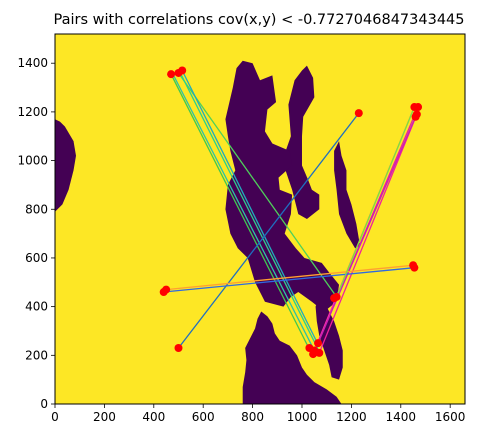 The image size is (504, 438). I want to click on y-tick-label-7: 1400, so click(32, 63).